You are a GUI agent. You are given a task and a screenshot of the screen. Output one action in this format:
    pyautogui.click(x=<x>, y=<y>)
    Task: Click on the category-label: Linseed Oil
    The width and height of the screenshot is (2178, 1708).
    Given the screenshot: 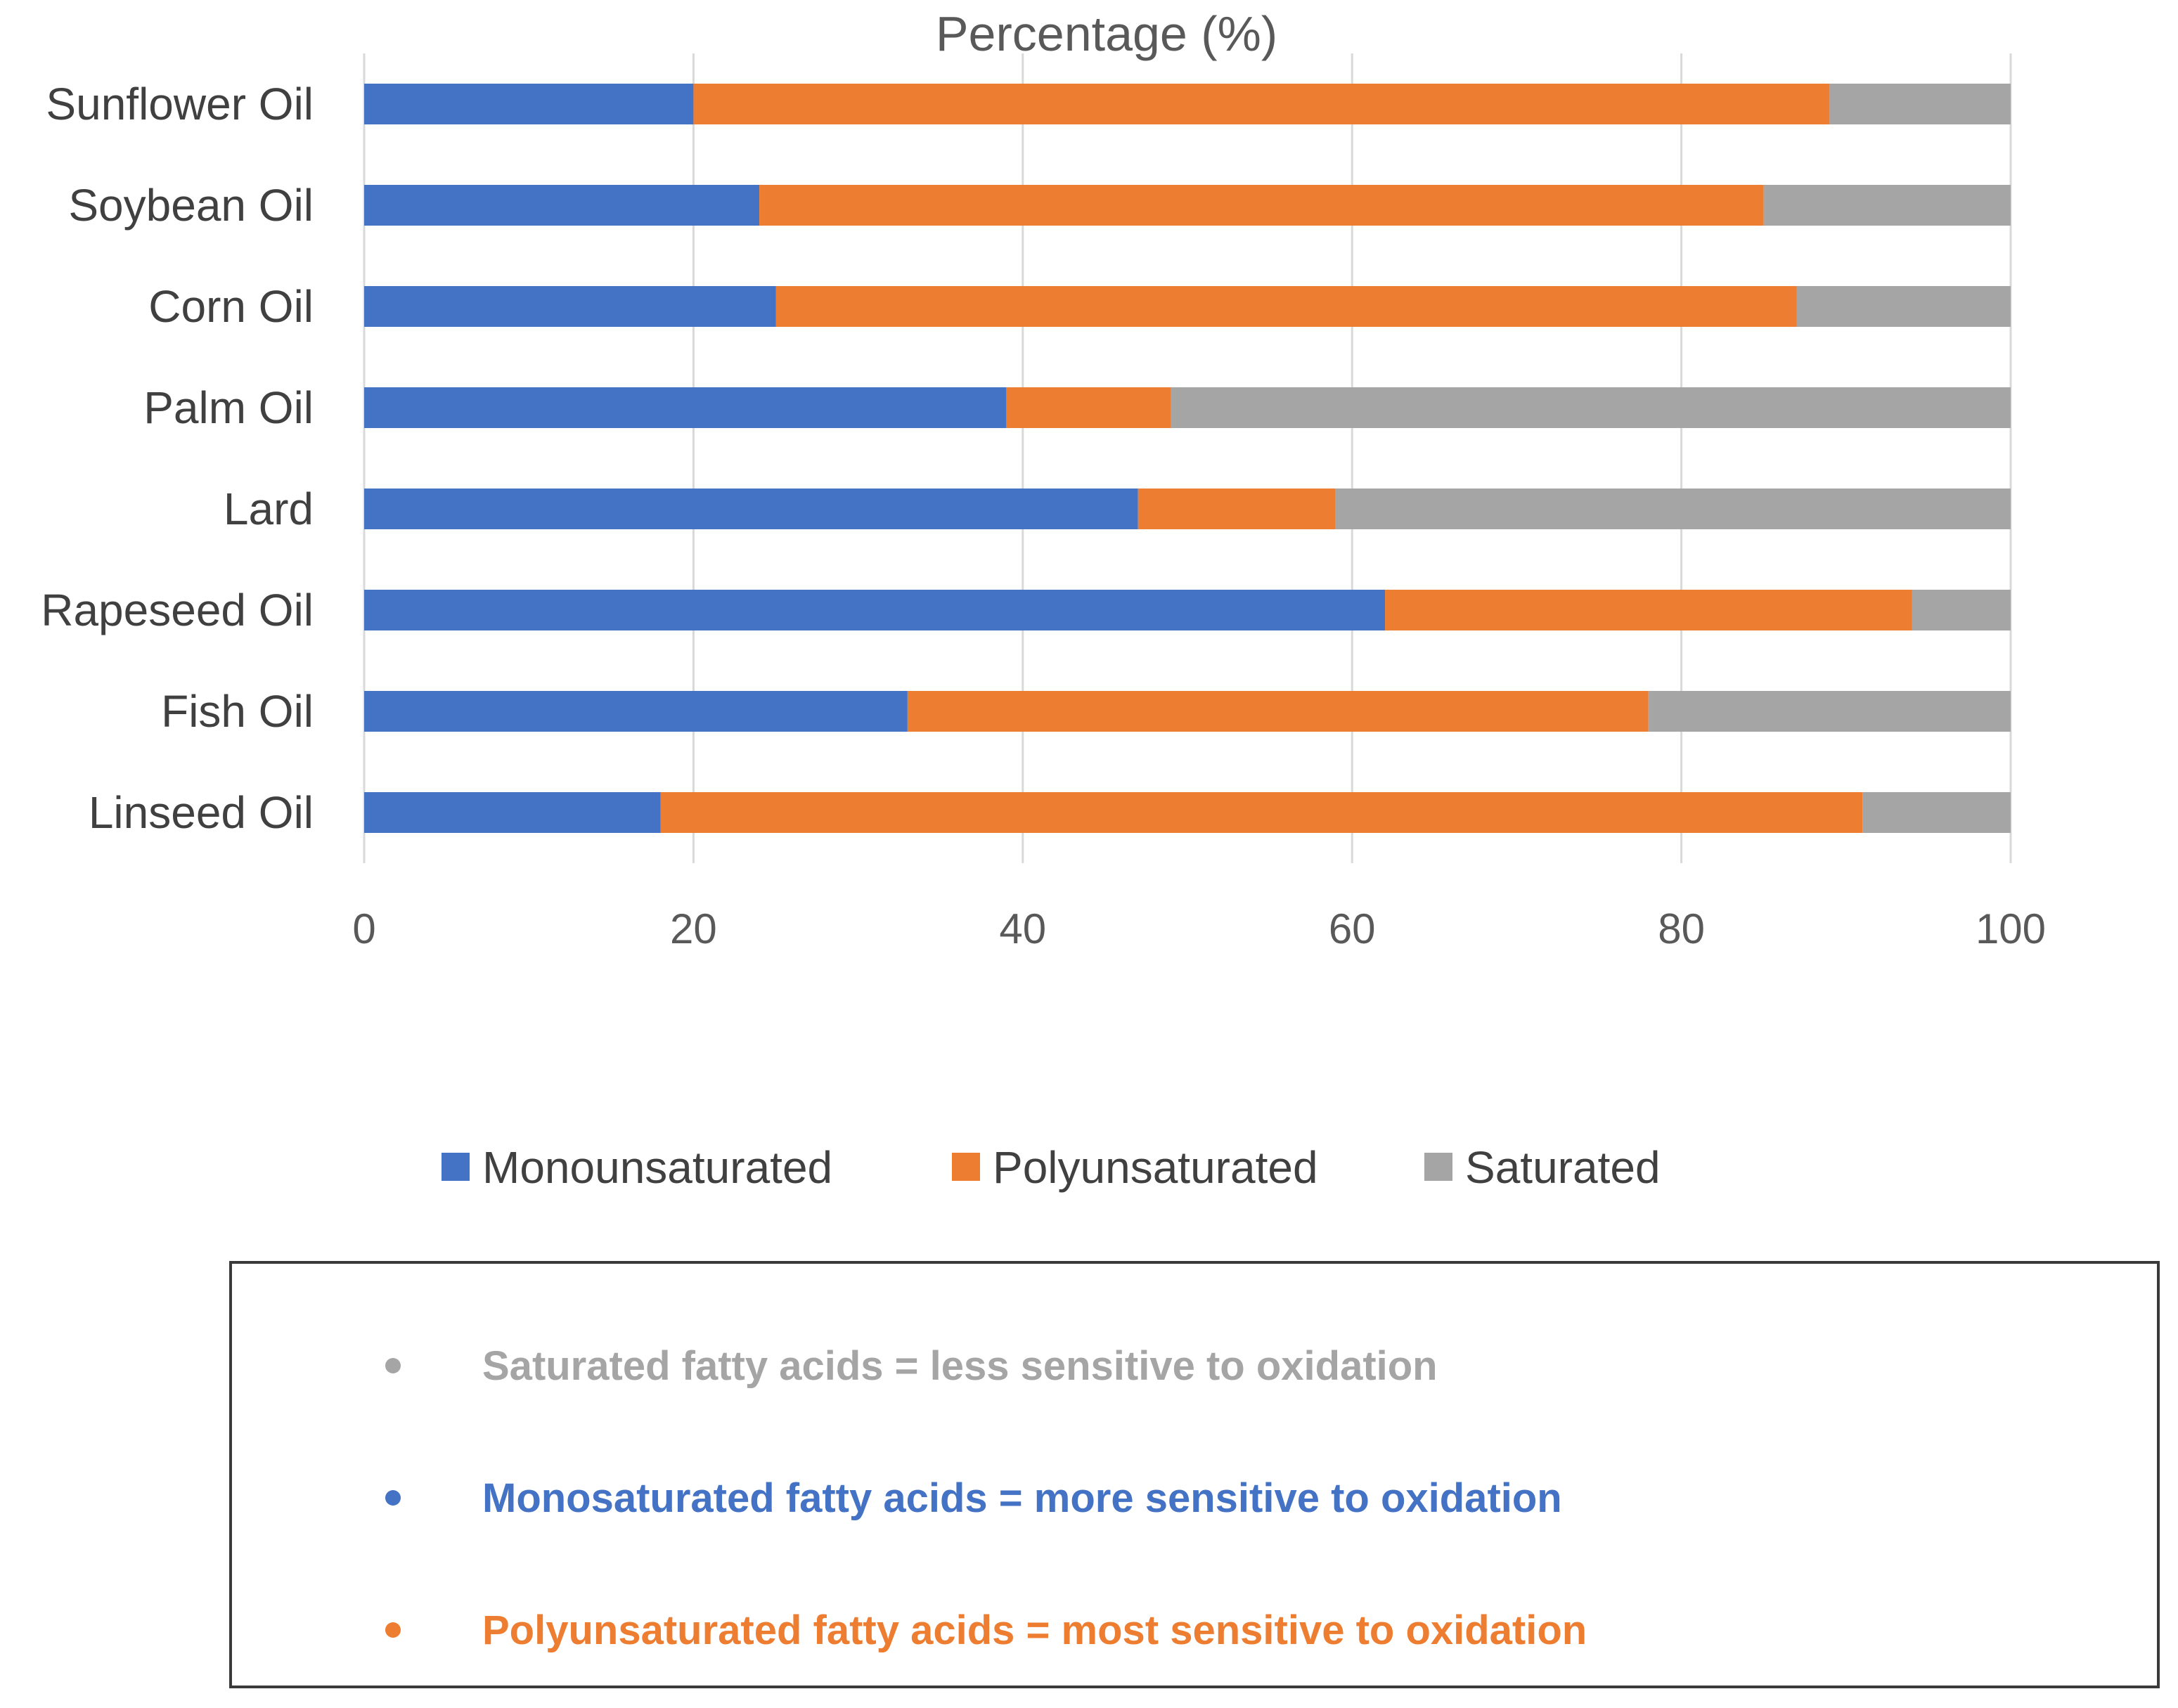 What is the action you would take?
    pyautogui.click(x=201, y=812)
    